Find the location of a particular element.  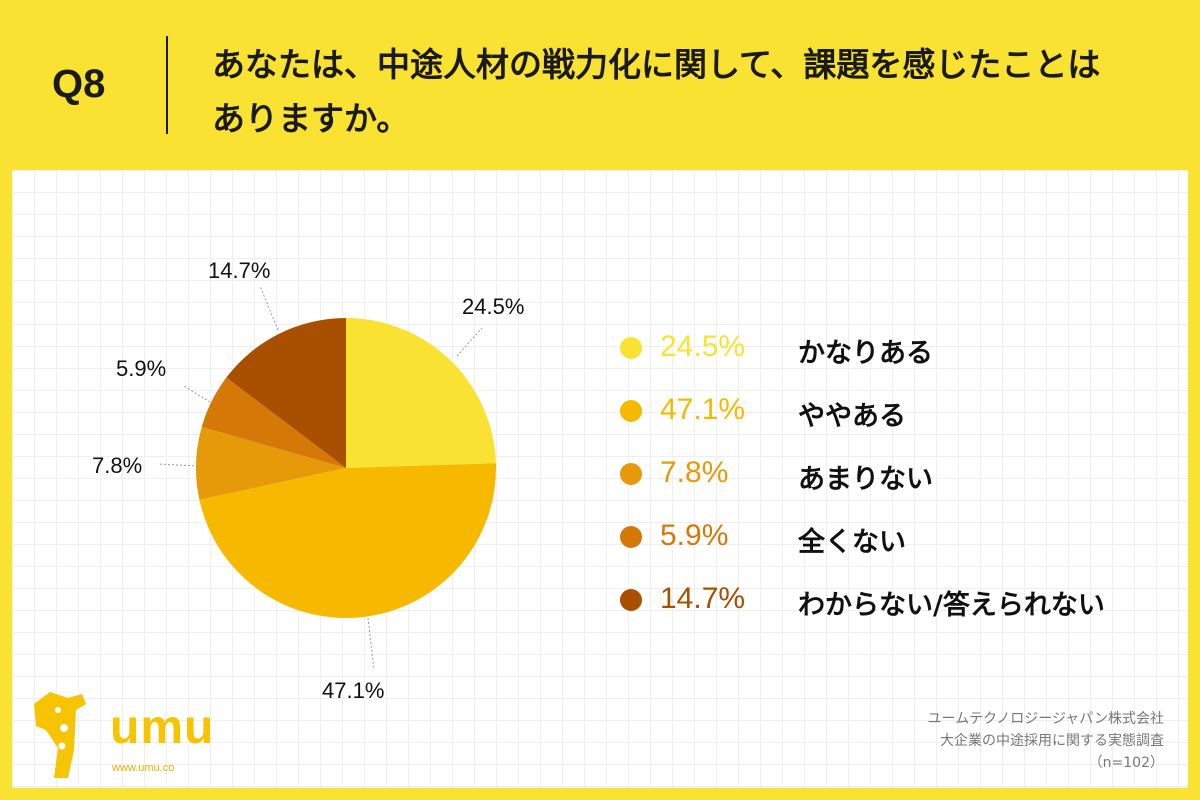

legend-item: 14.7% わからない/答えられない is located at coordinates (900, 600).